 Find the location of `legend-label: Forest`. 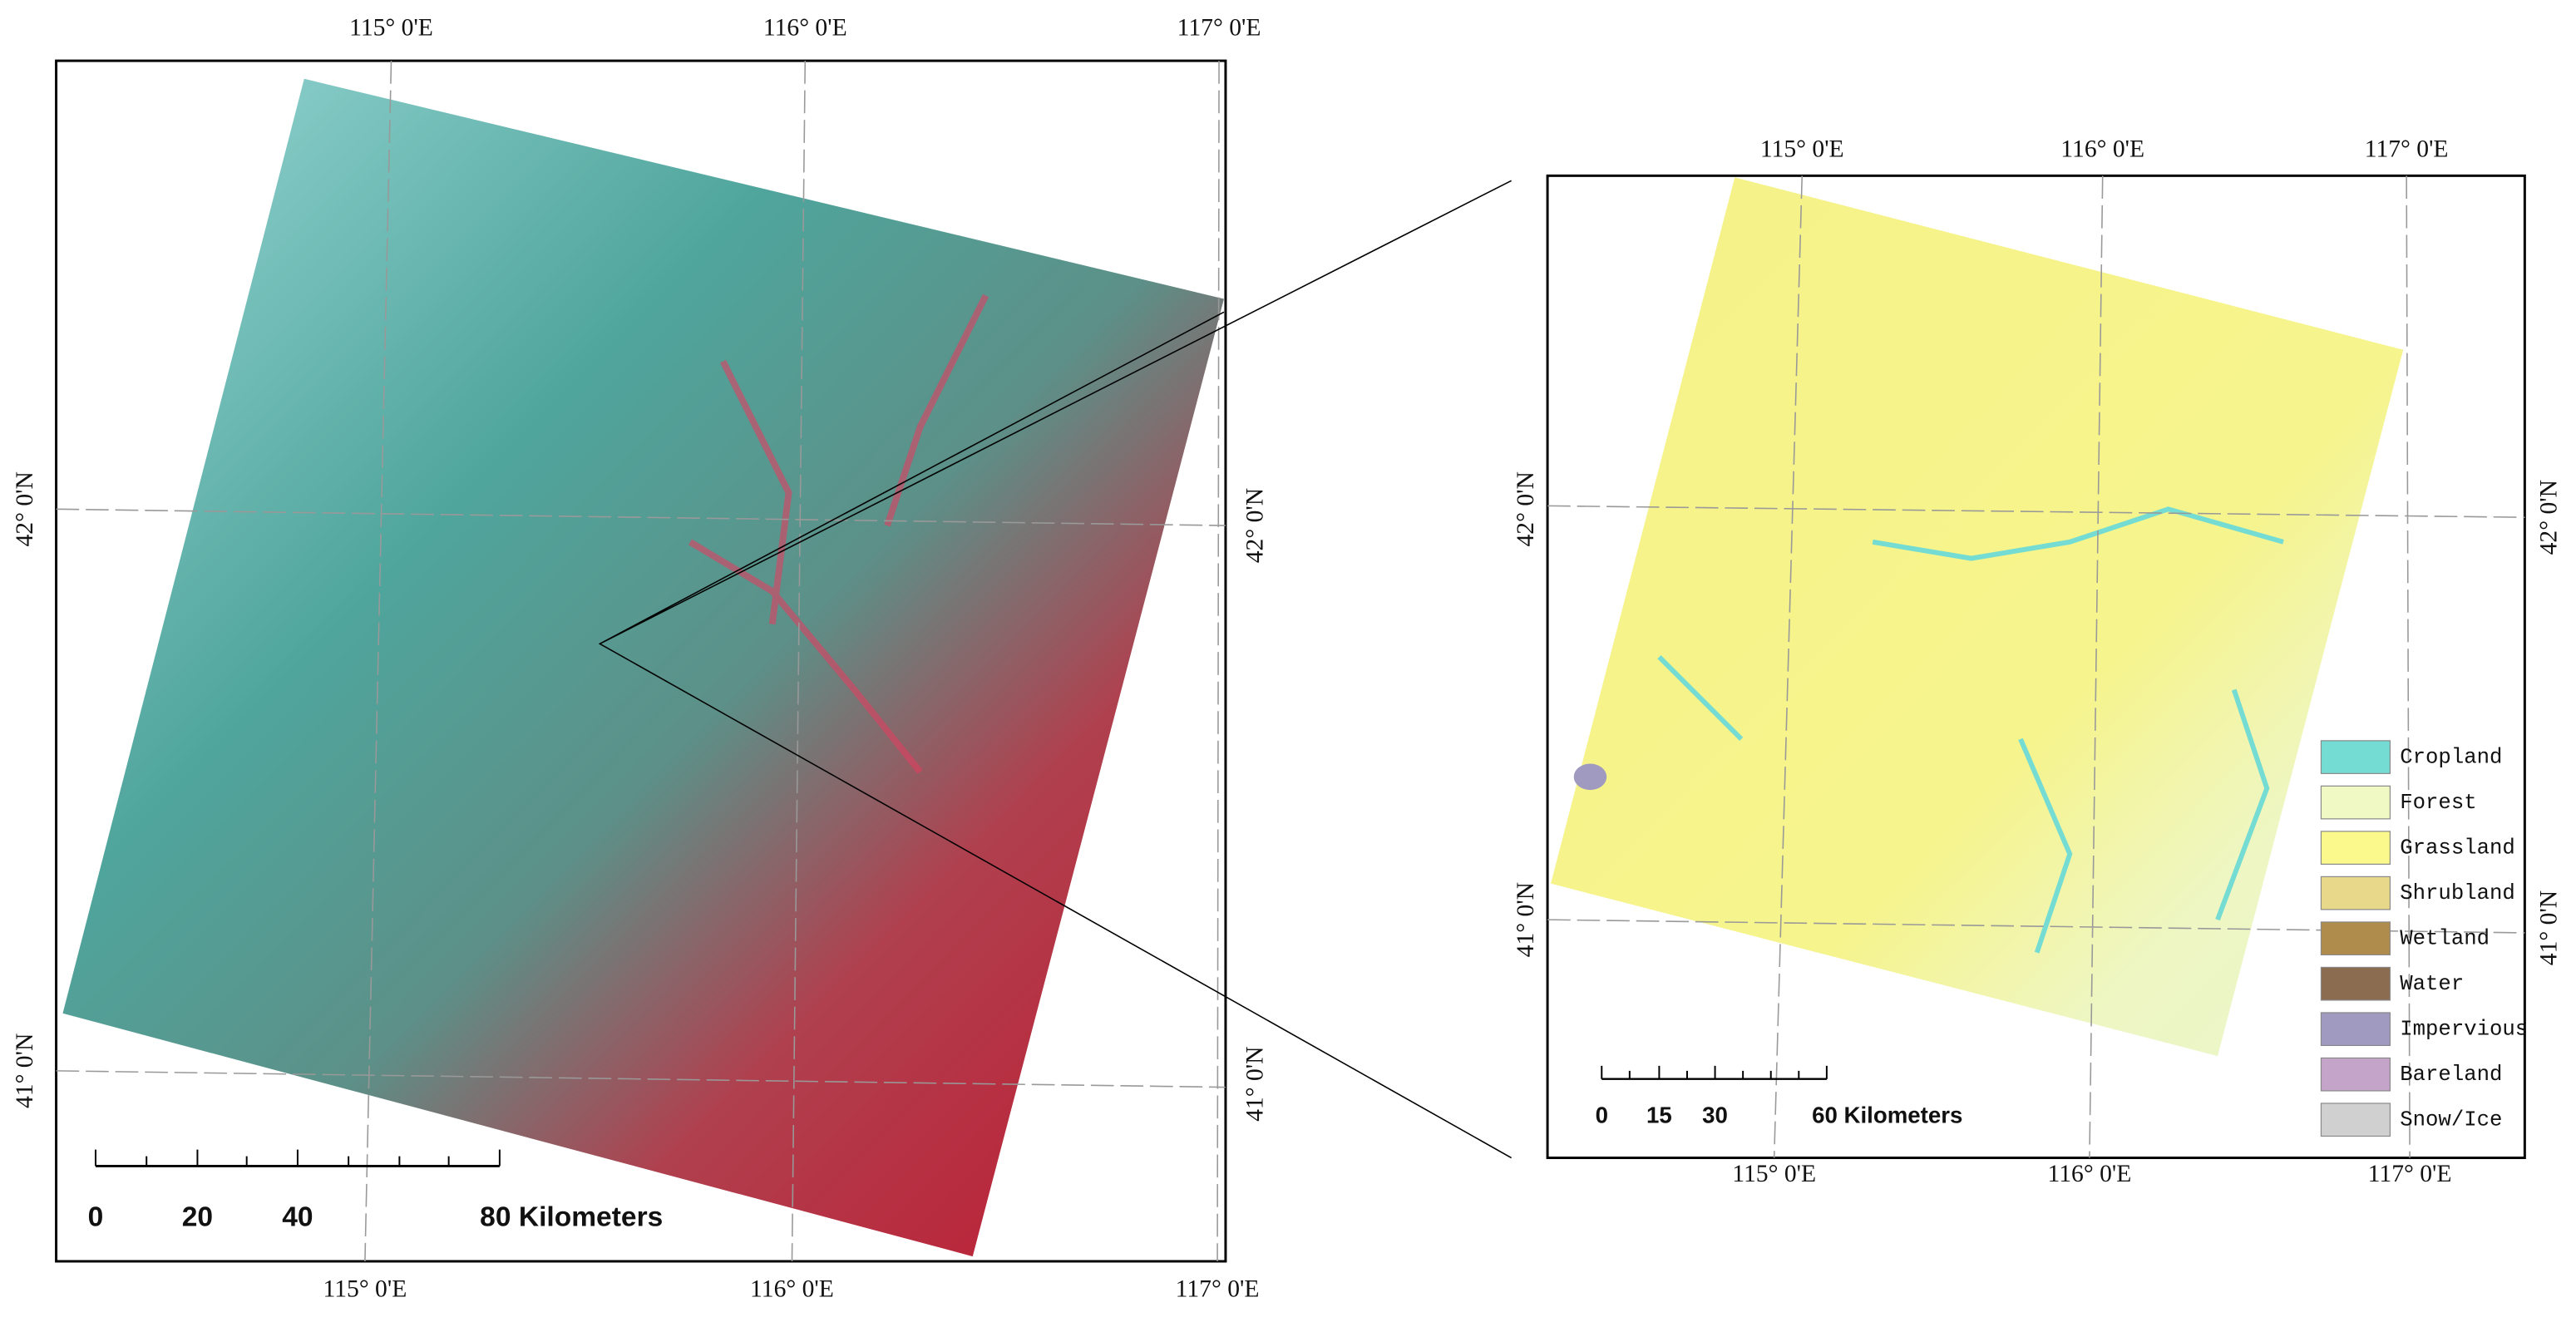

legend-label: Forest is located at coordinates (2438, 803).